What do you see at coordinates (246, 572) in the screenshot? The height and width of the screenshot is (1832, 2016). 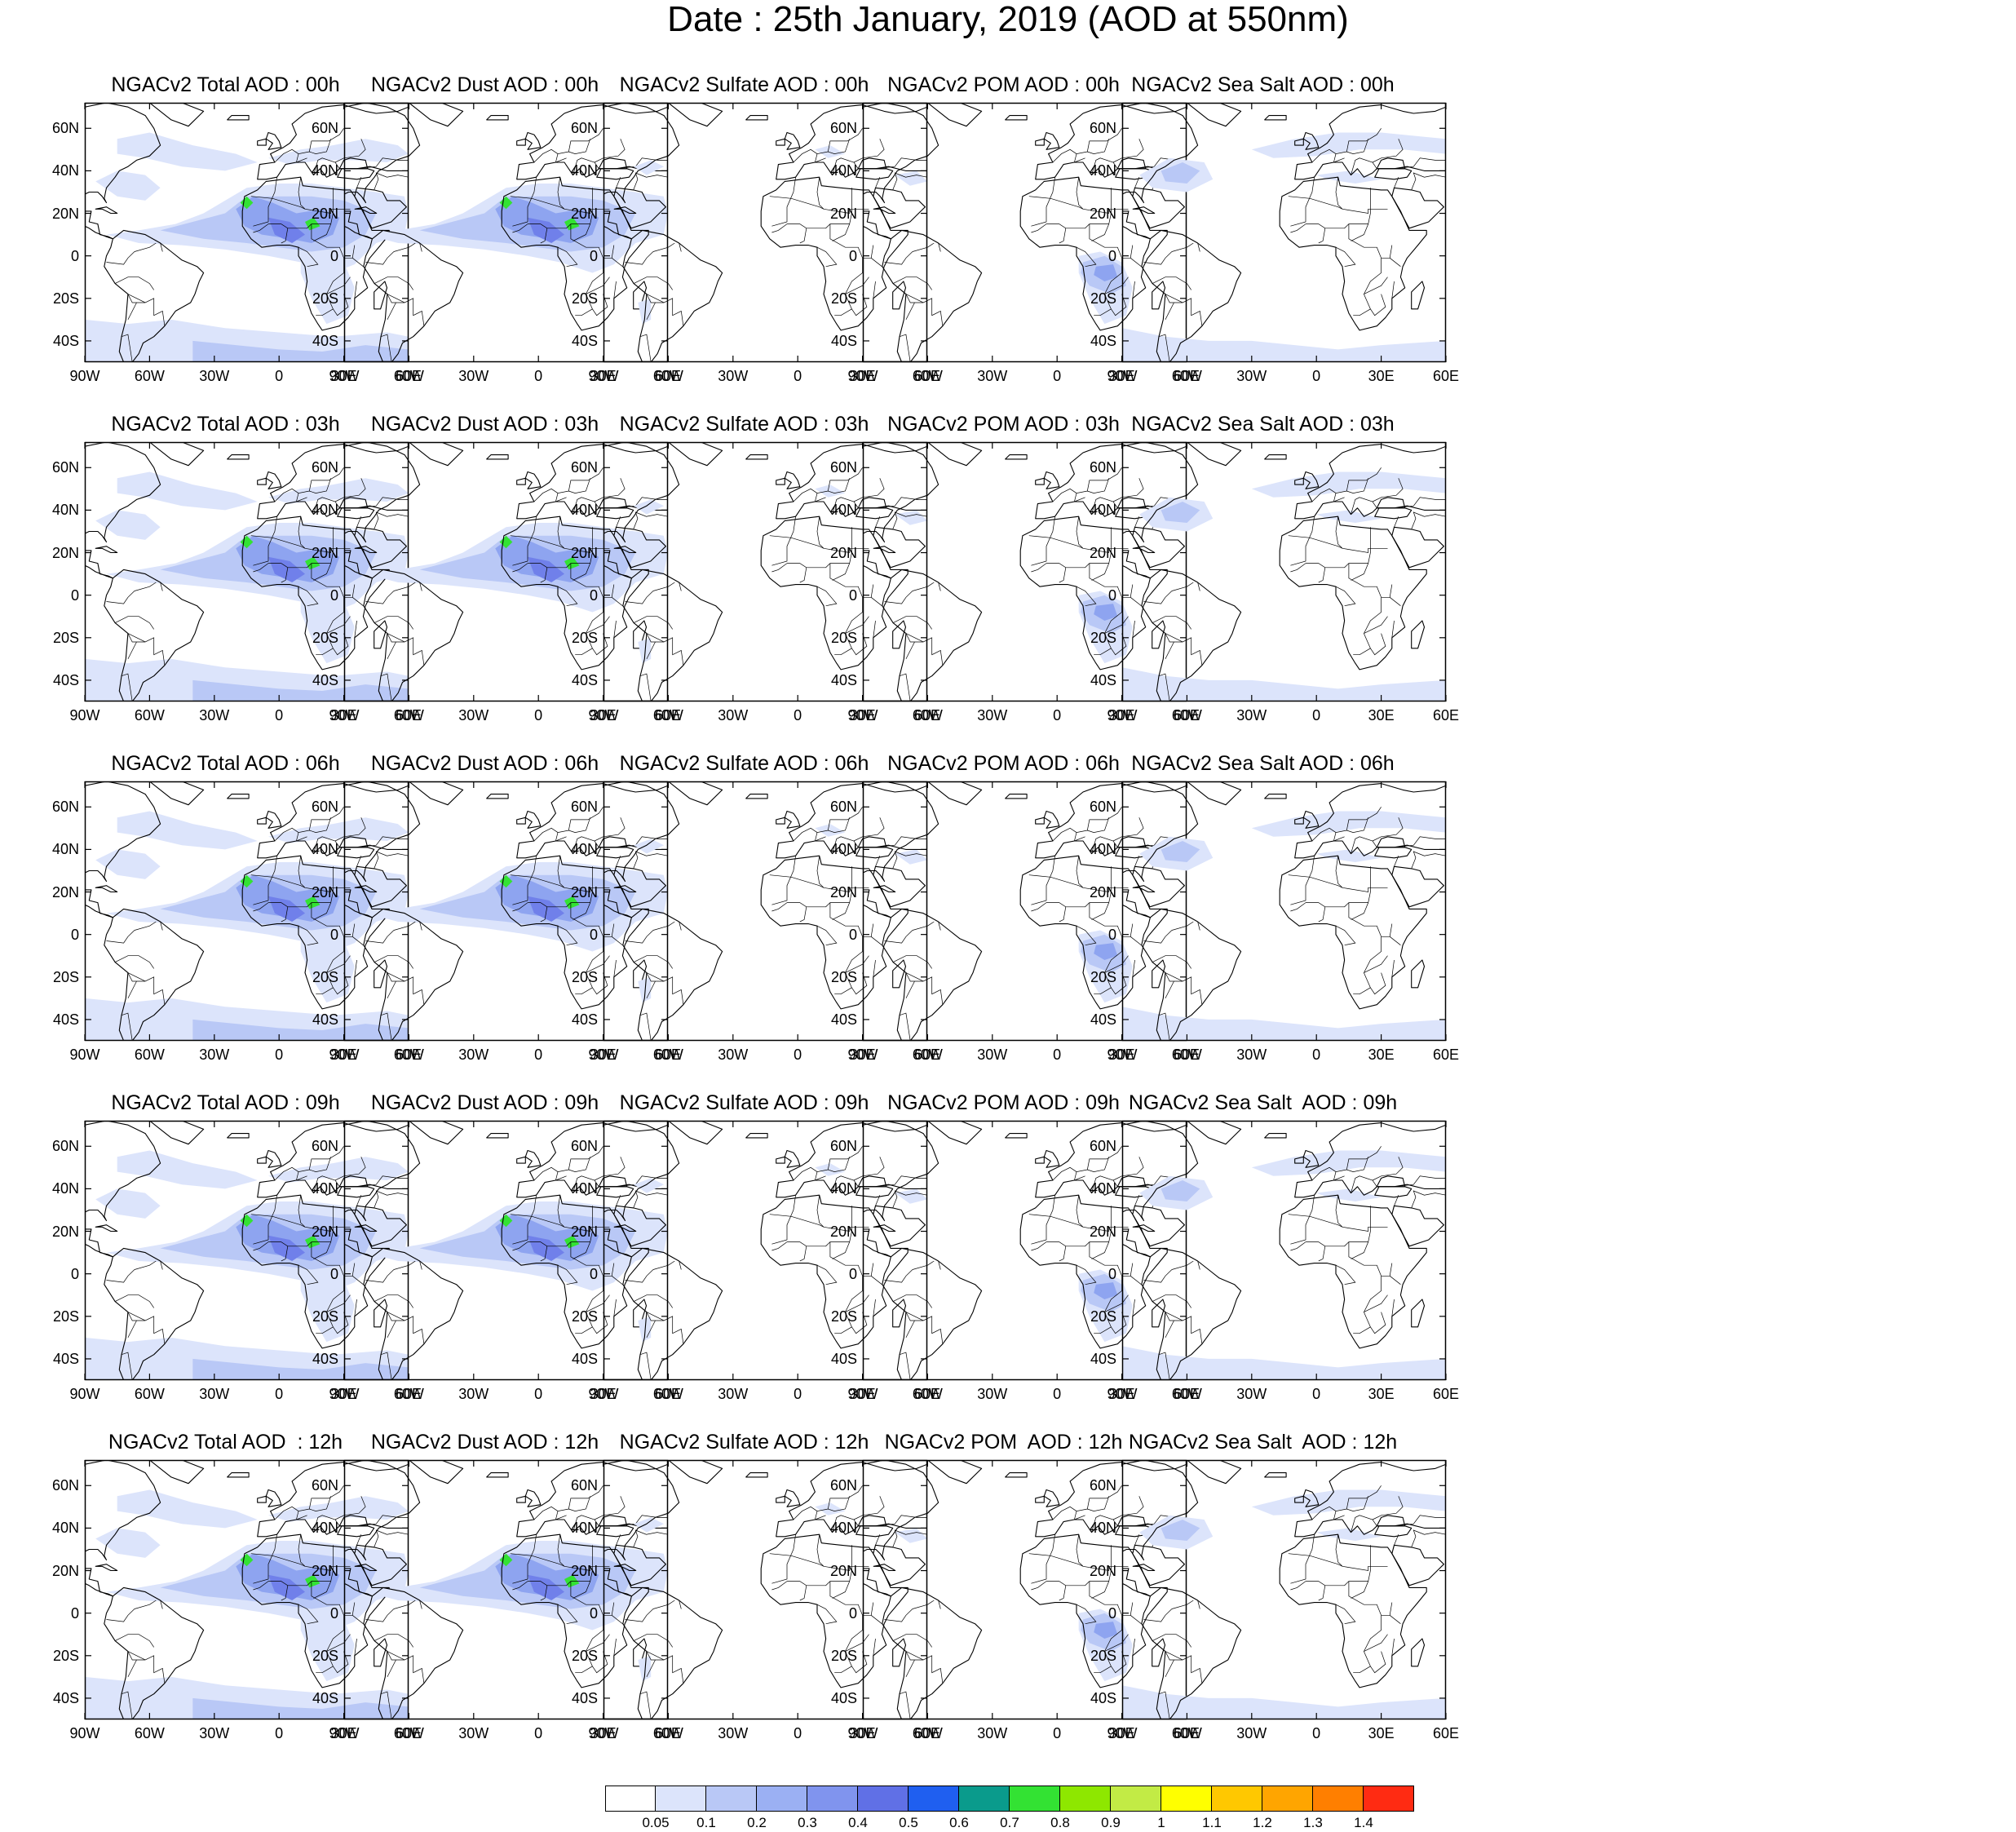 I see `total-aod-map` at bounding box center [246, 572].